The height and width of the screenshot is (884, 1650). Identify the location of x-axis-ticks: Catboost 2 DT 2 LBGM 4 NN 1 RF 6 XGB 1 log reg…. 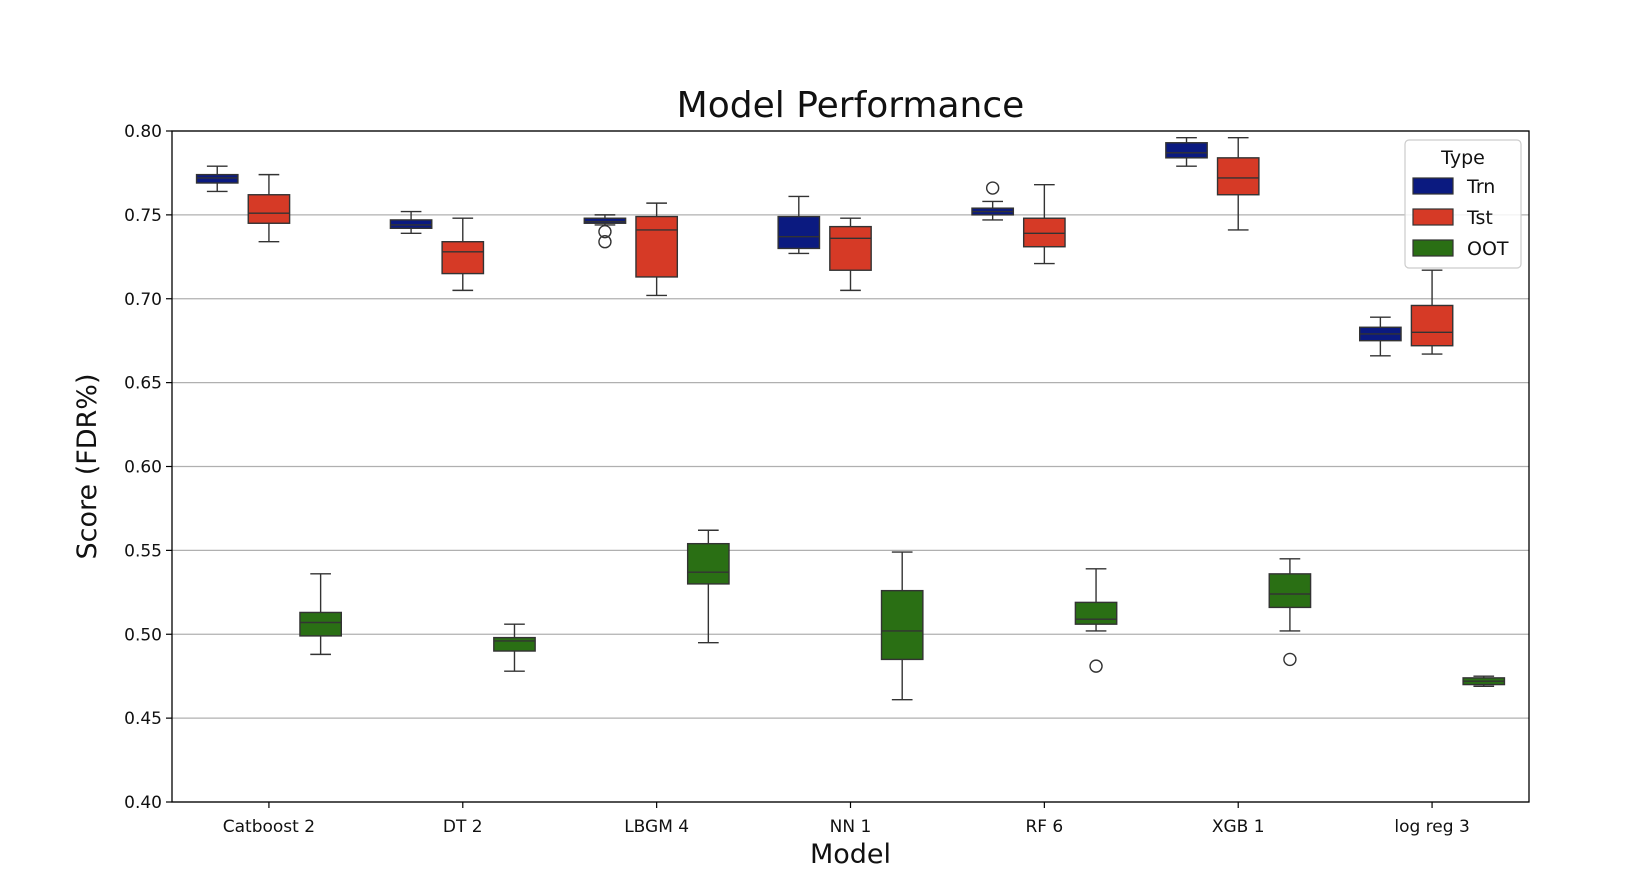
(846, 819).